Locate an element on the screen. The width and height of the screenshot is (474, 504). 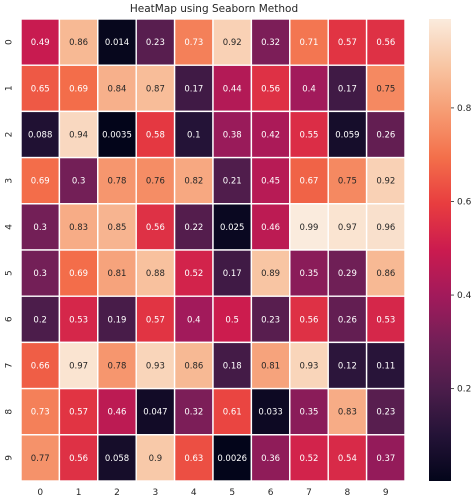
cell-value-label: 0.088 is located at coordinates (40, 136).